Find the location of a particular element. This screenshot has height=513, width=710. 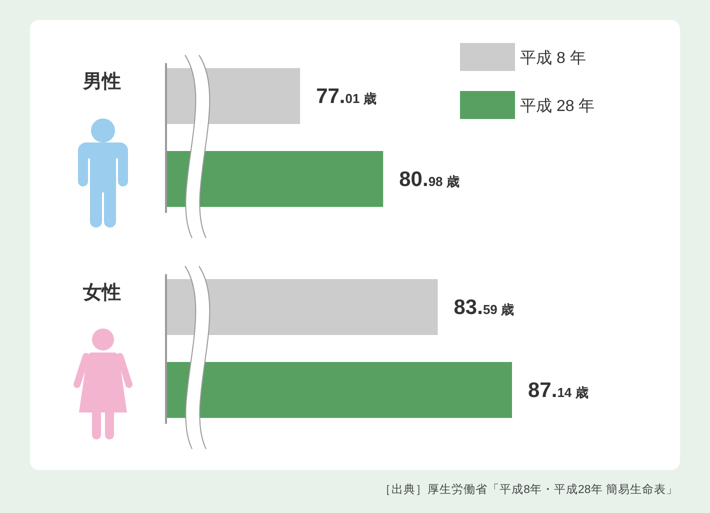

value-label: 83.59 歳 is located at coordinates (484, 308).